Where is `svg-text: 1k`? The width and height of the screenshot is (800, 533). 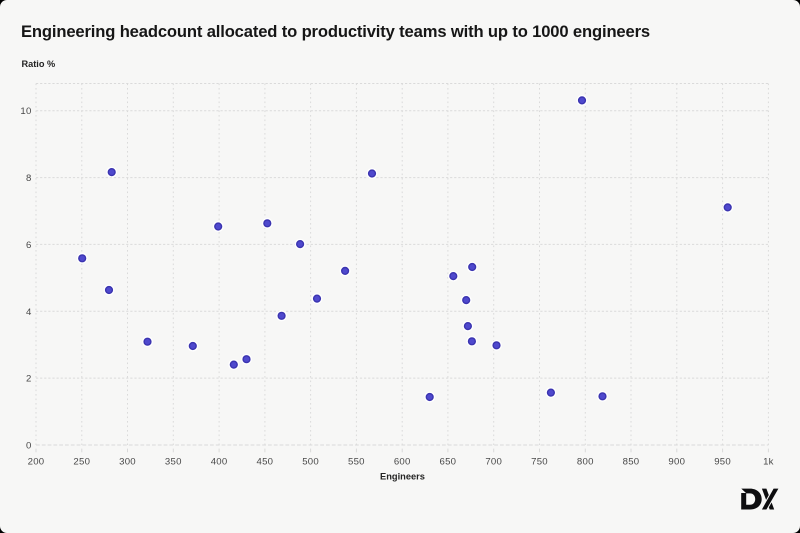 svg-text: 1k is located at coordinates (768, 461).